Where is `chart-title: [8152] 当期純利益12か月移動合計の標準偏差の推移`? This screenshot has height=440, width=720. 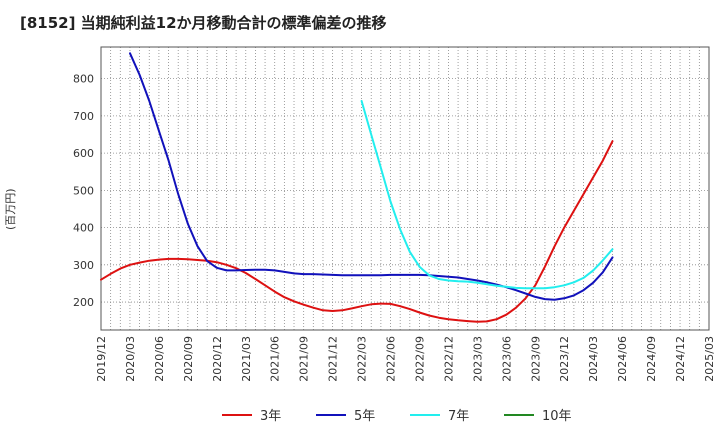
chart-title: [8152] 当期純利益12か月移動合計の標準偏差の推移 is located at coordinates (203, 23).